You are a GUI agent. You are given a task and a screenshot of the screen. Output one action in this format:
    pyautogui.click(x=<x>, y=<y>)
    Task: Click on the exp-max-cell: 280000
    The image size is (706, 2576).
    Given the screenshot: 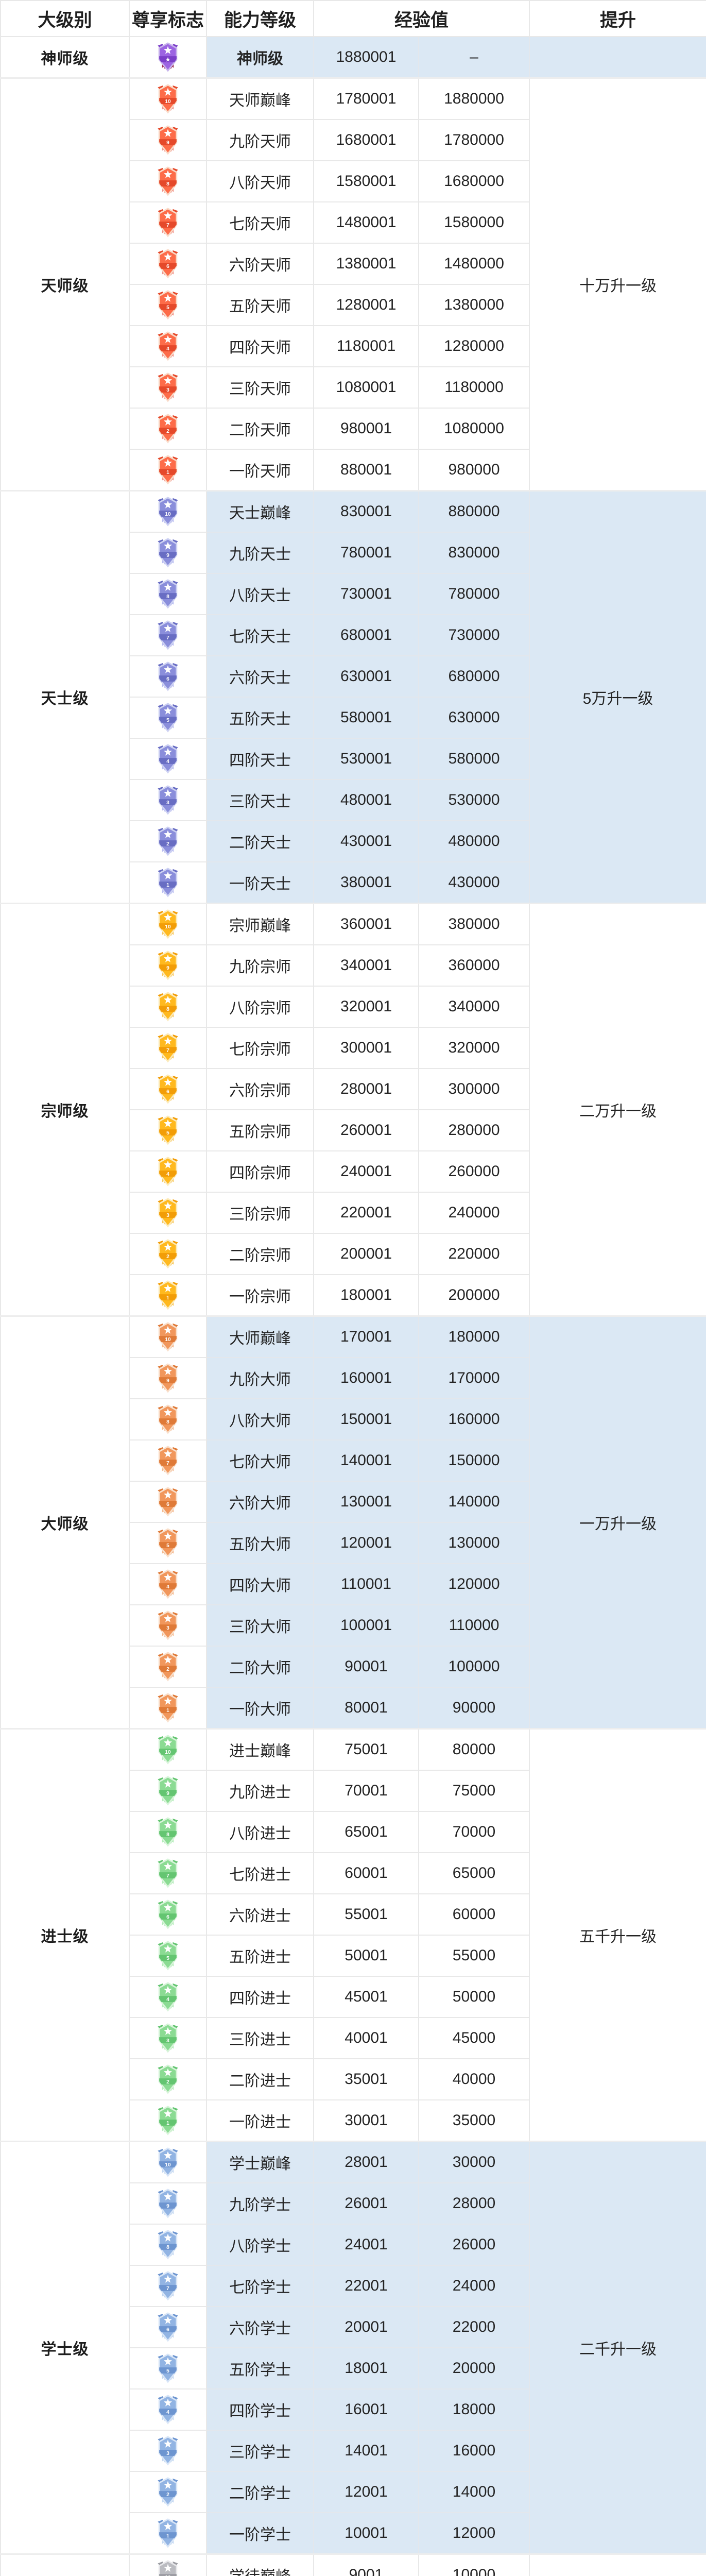 What is the action you would take?
    pyautogui.click(x=474, y=1130)
    